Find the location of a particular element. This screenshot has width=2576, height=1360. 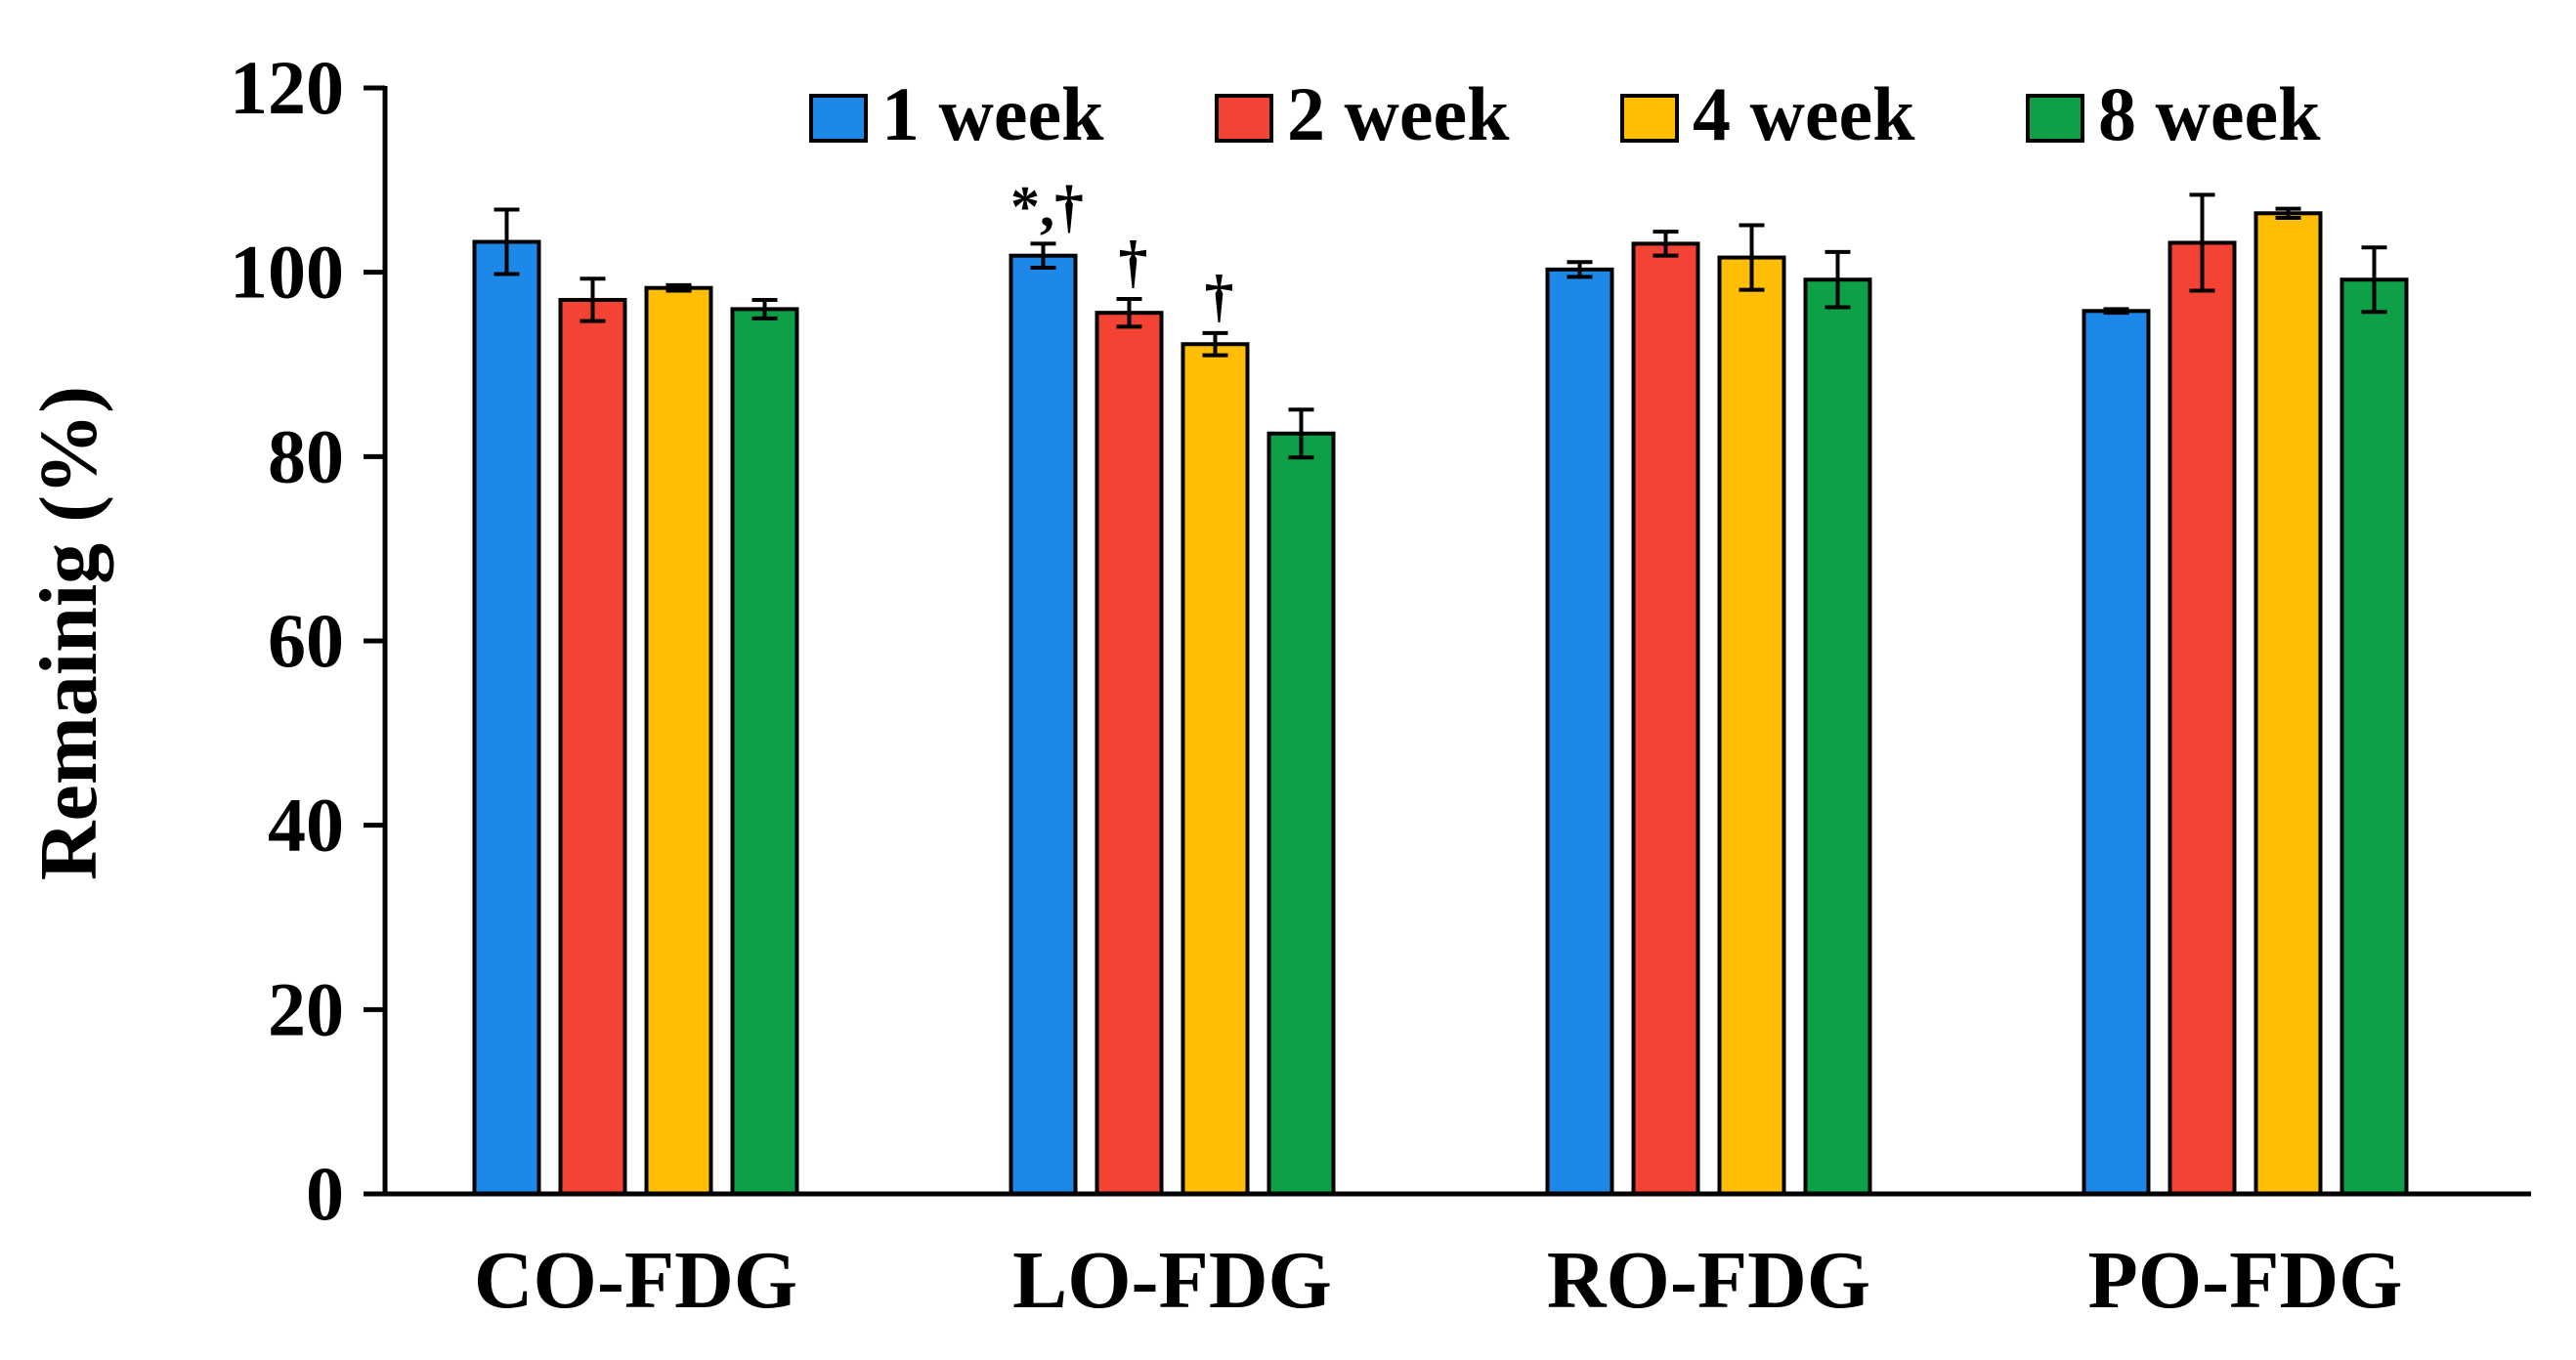

legend-label: 4 week is located at coordinates (1804, 113).